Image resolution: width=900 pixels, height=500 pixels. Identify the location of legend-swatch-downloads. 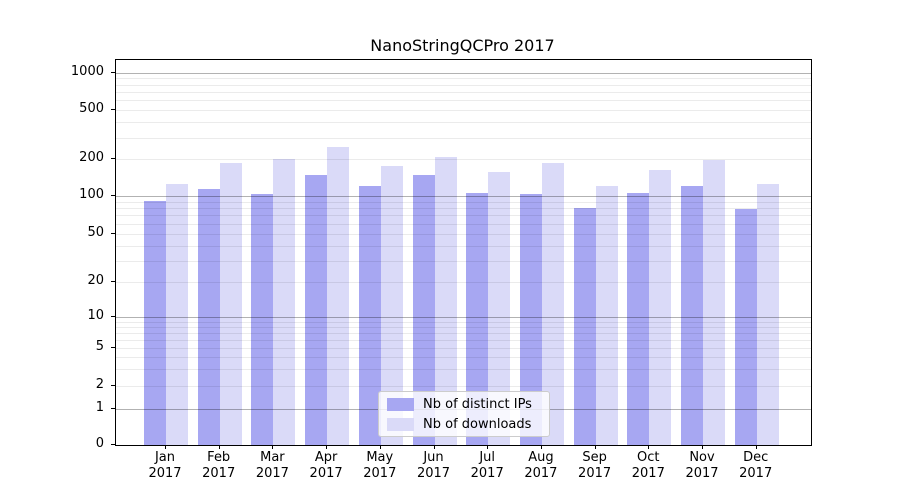
(400, 424).